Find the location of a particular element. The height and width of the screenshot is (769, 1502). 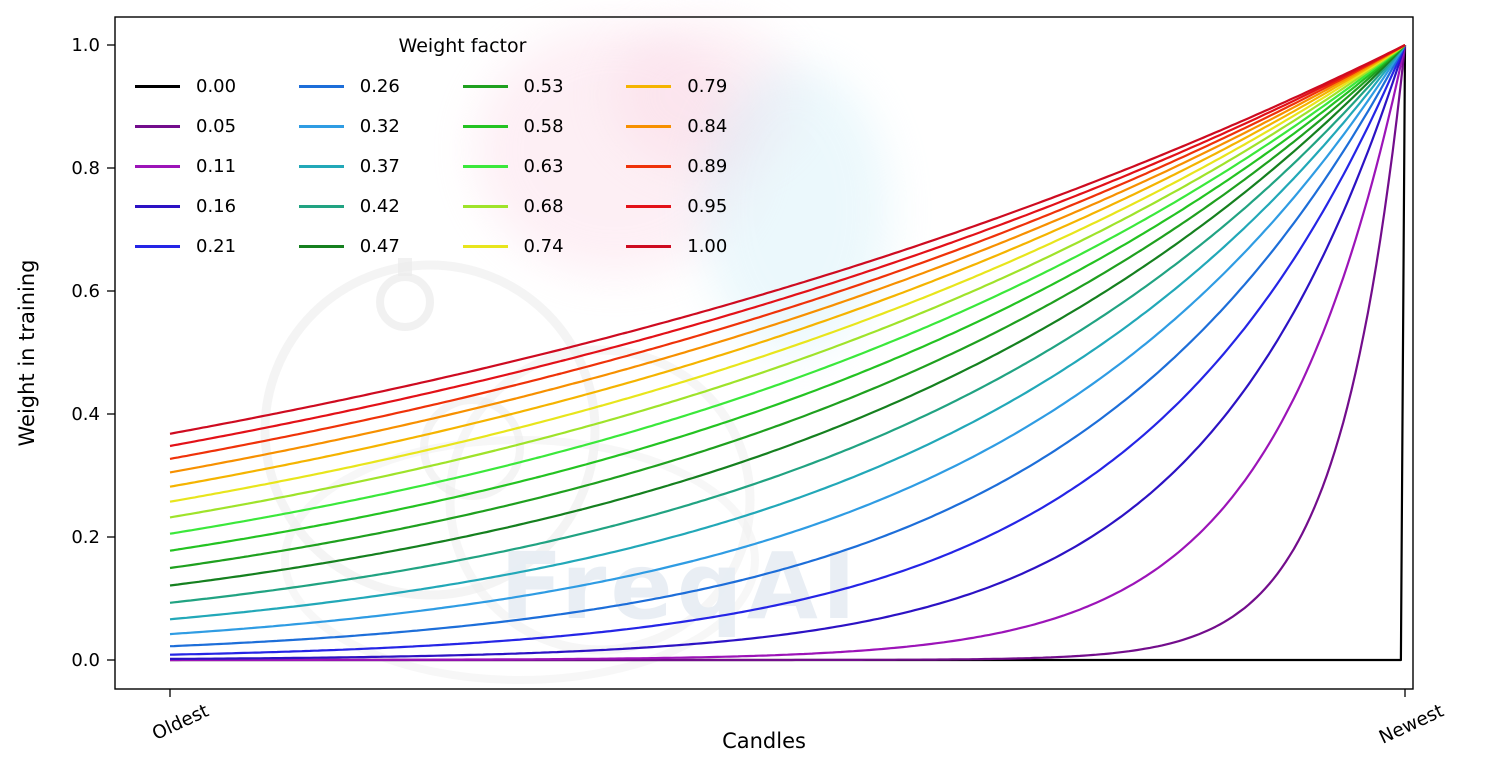

y-tick-label: 0.6 is located at coordinates (85, 291).